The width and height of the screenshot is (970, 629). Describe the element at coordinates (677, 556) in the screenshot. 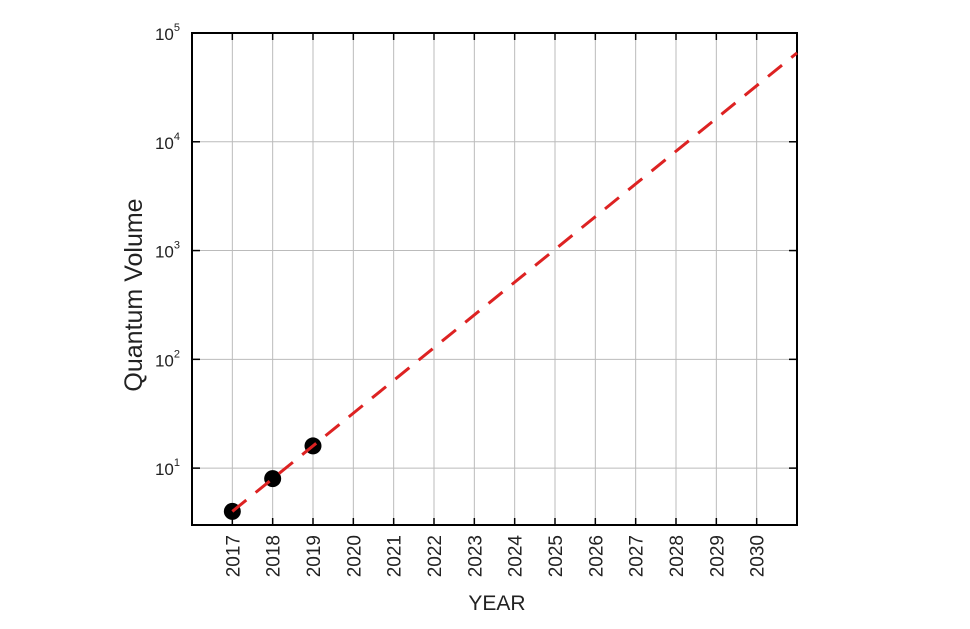

I see `x-tick-label: 2028` at that location.